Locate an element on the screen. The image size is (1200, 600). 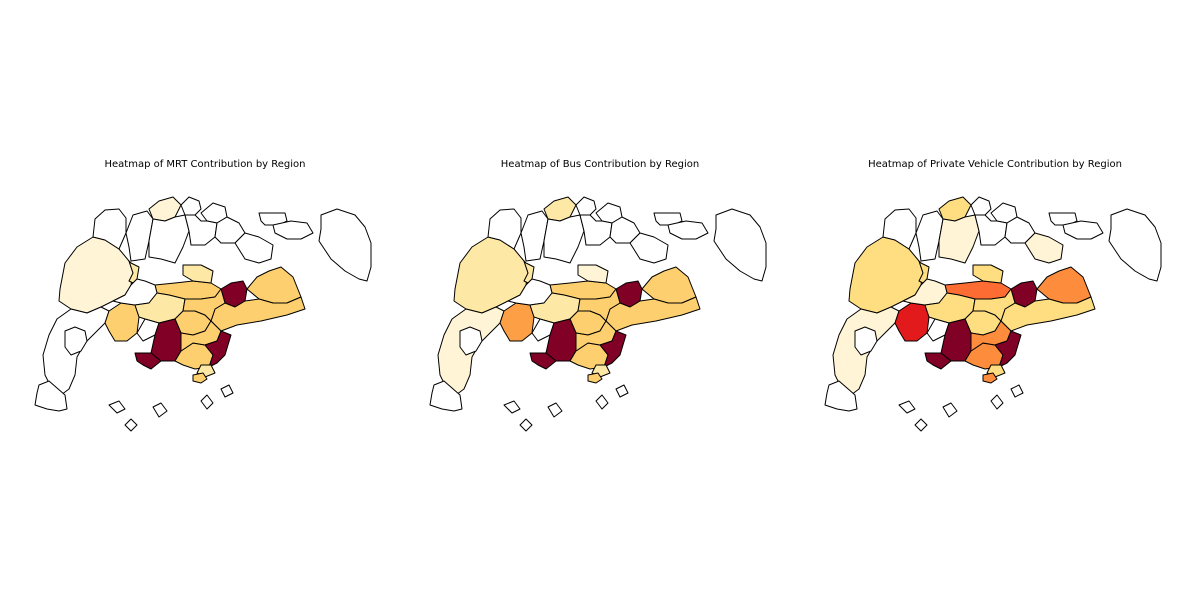
panel-mrt: Heatmap of MRT Contribution by Region is located at coordinates (205, 293).